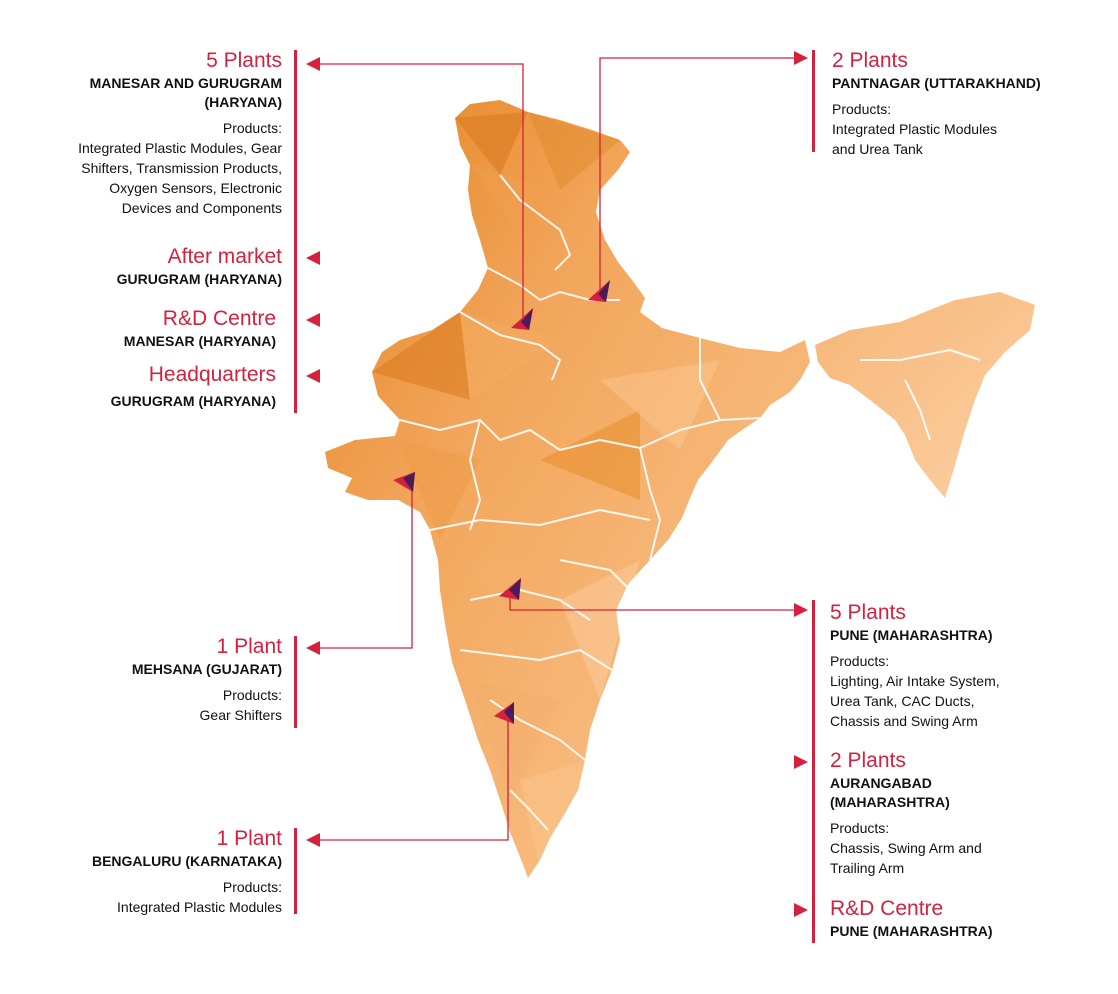 The image size is (1118, 994). I want to click on location-block-rnd-pune: R&D Centre PUNE (MAHARASHTRA), so click(911, 918).